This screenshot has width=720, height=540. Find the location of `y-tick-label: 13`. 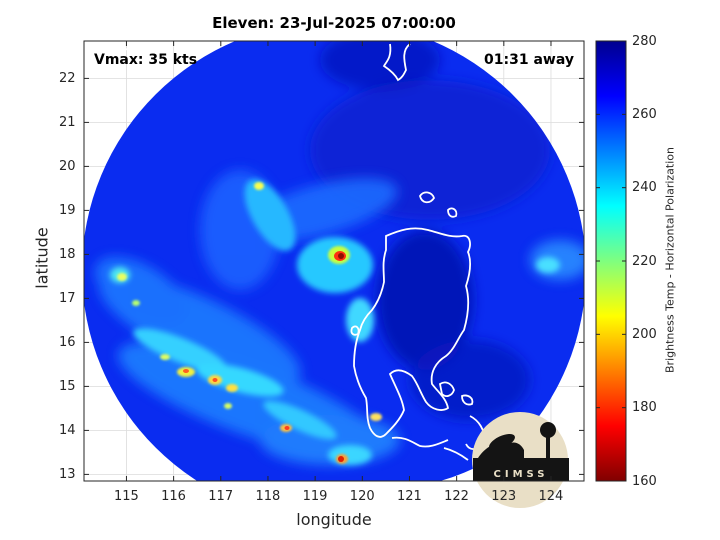

y-tick-label: 13 is located at coordinates (67, 474).